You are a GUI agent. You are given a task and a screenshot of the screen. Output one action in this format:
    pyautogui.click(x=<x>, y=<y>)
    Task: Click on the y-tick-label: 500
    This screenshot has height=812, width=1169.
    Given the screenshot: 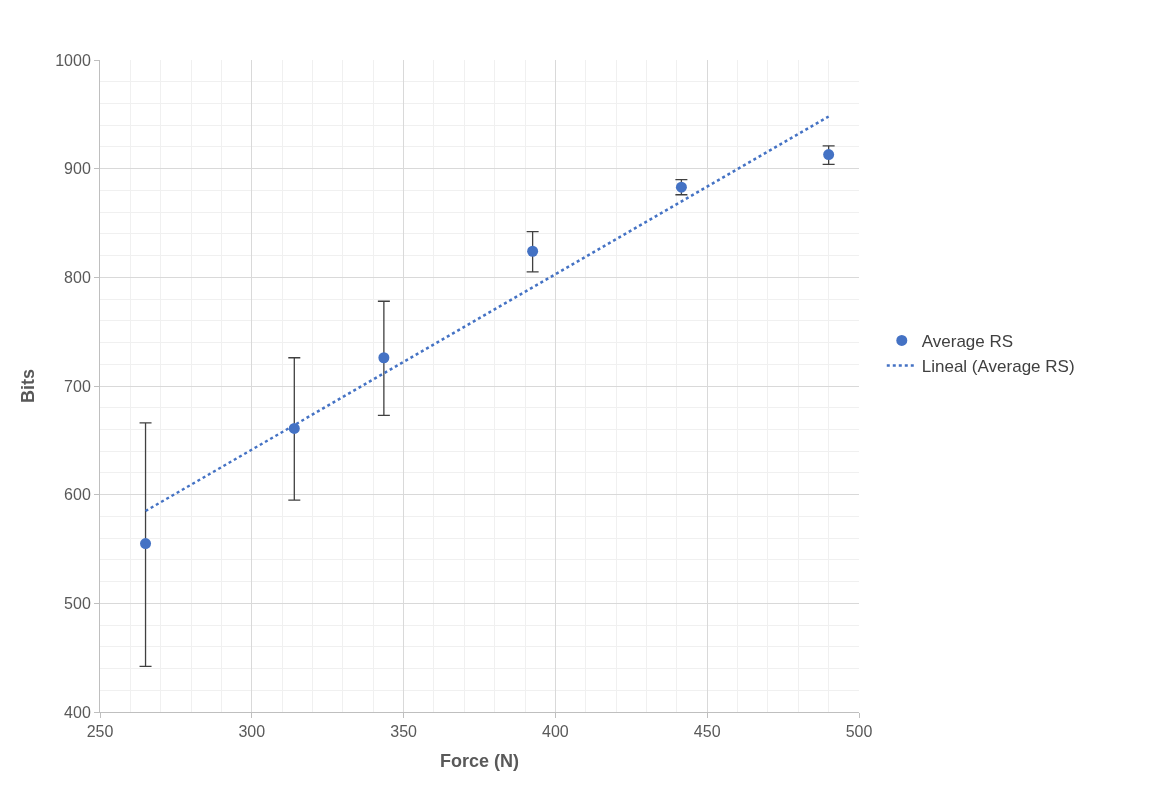 What is the action you would take?
    pyautogui.click(x=77, y=603)
    